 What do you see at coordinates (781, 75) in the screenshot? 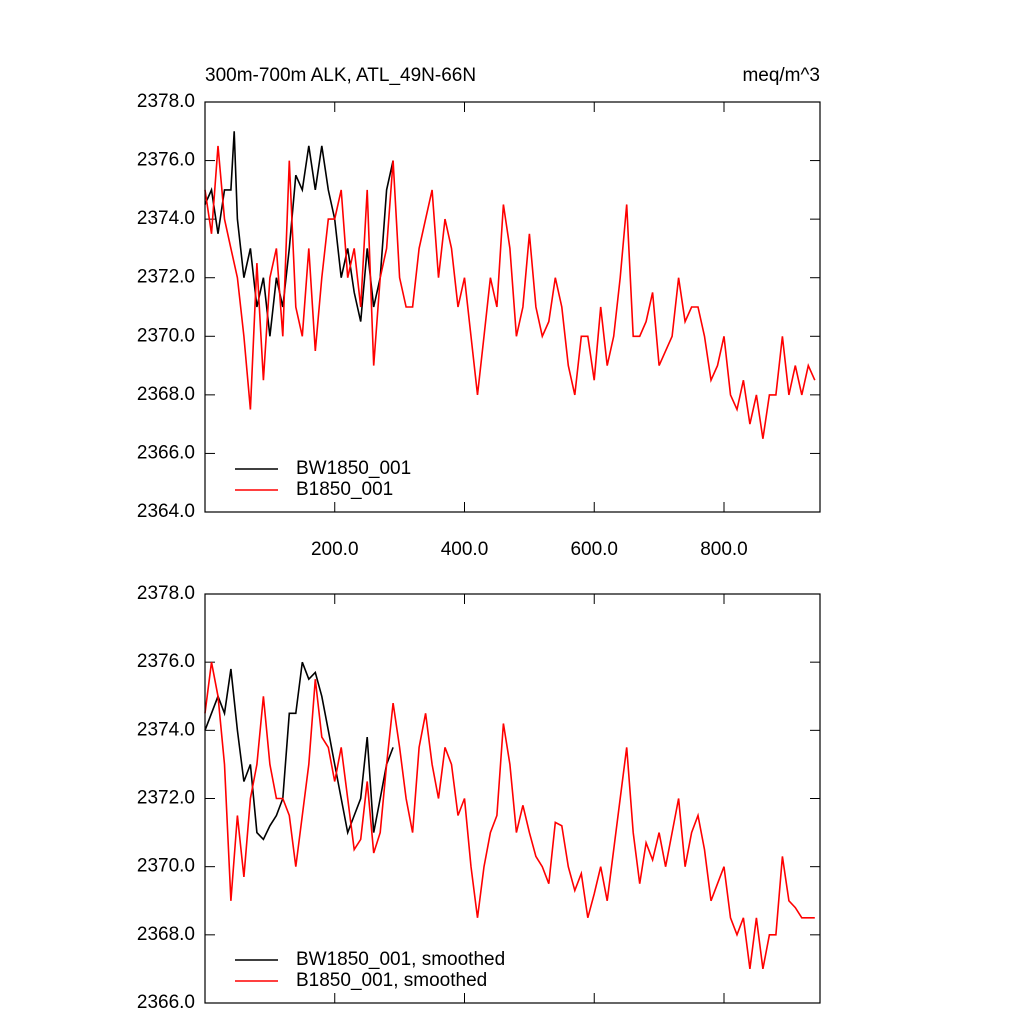
I see `units-label: meq/m^3` at bounding box center [781, 75].